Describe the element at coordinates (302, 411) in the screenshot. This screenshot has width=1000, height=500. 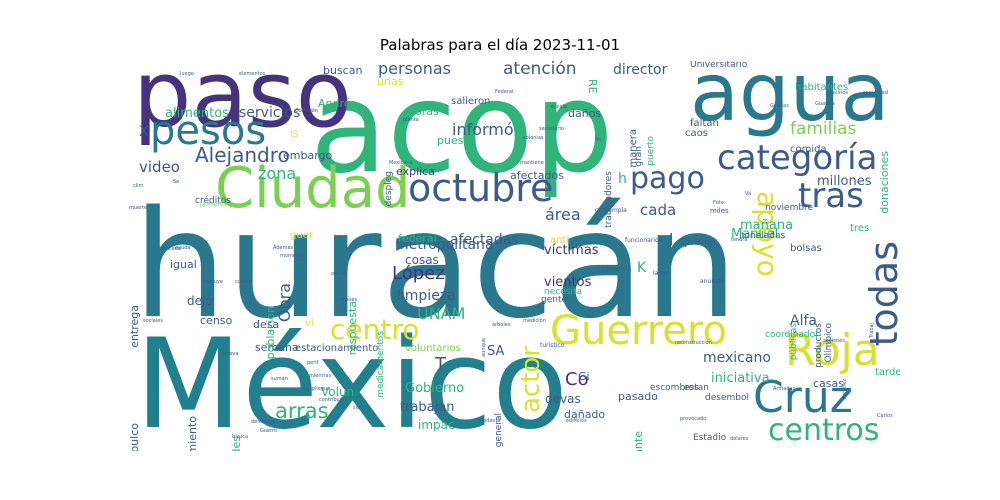
I see `cloud-word: arras` at that location.